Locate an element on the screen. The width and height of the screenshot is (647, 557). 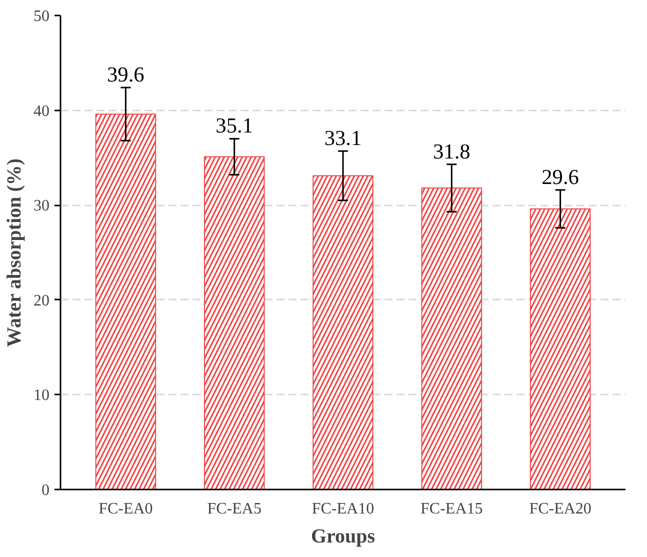
x-tick-label: FC-EA20 is located at coordinates (560, 509).